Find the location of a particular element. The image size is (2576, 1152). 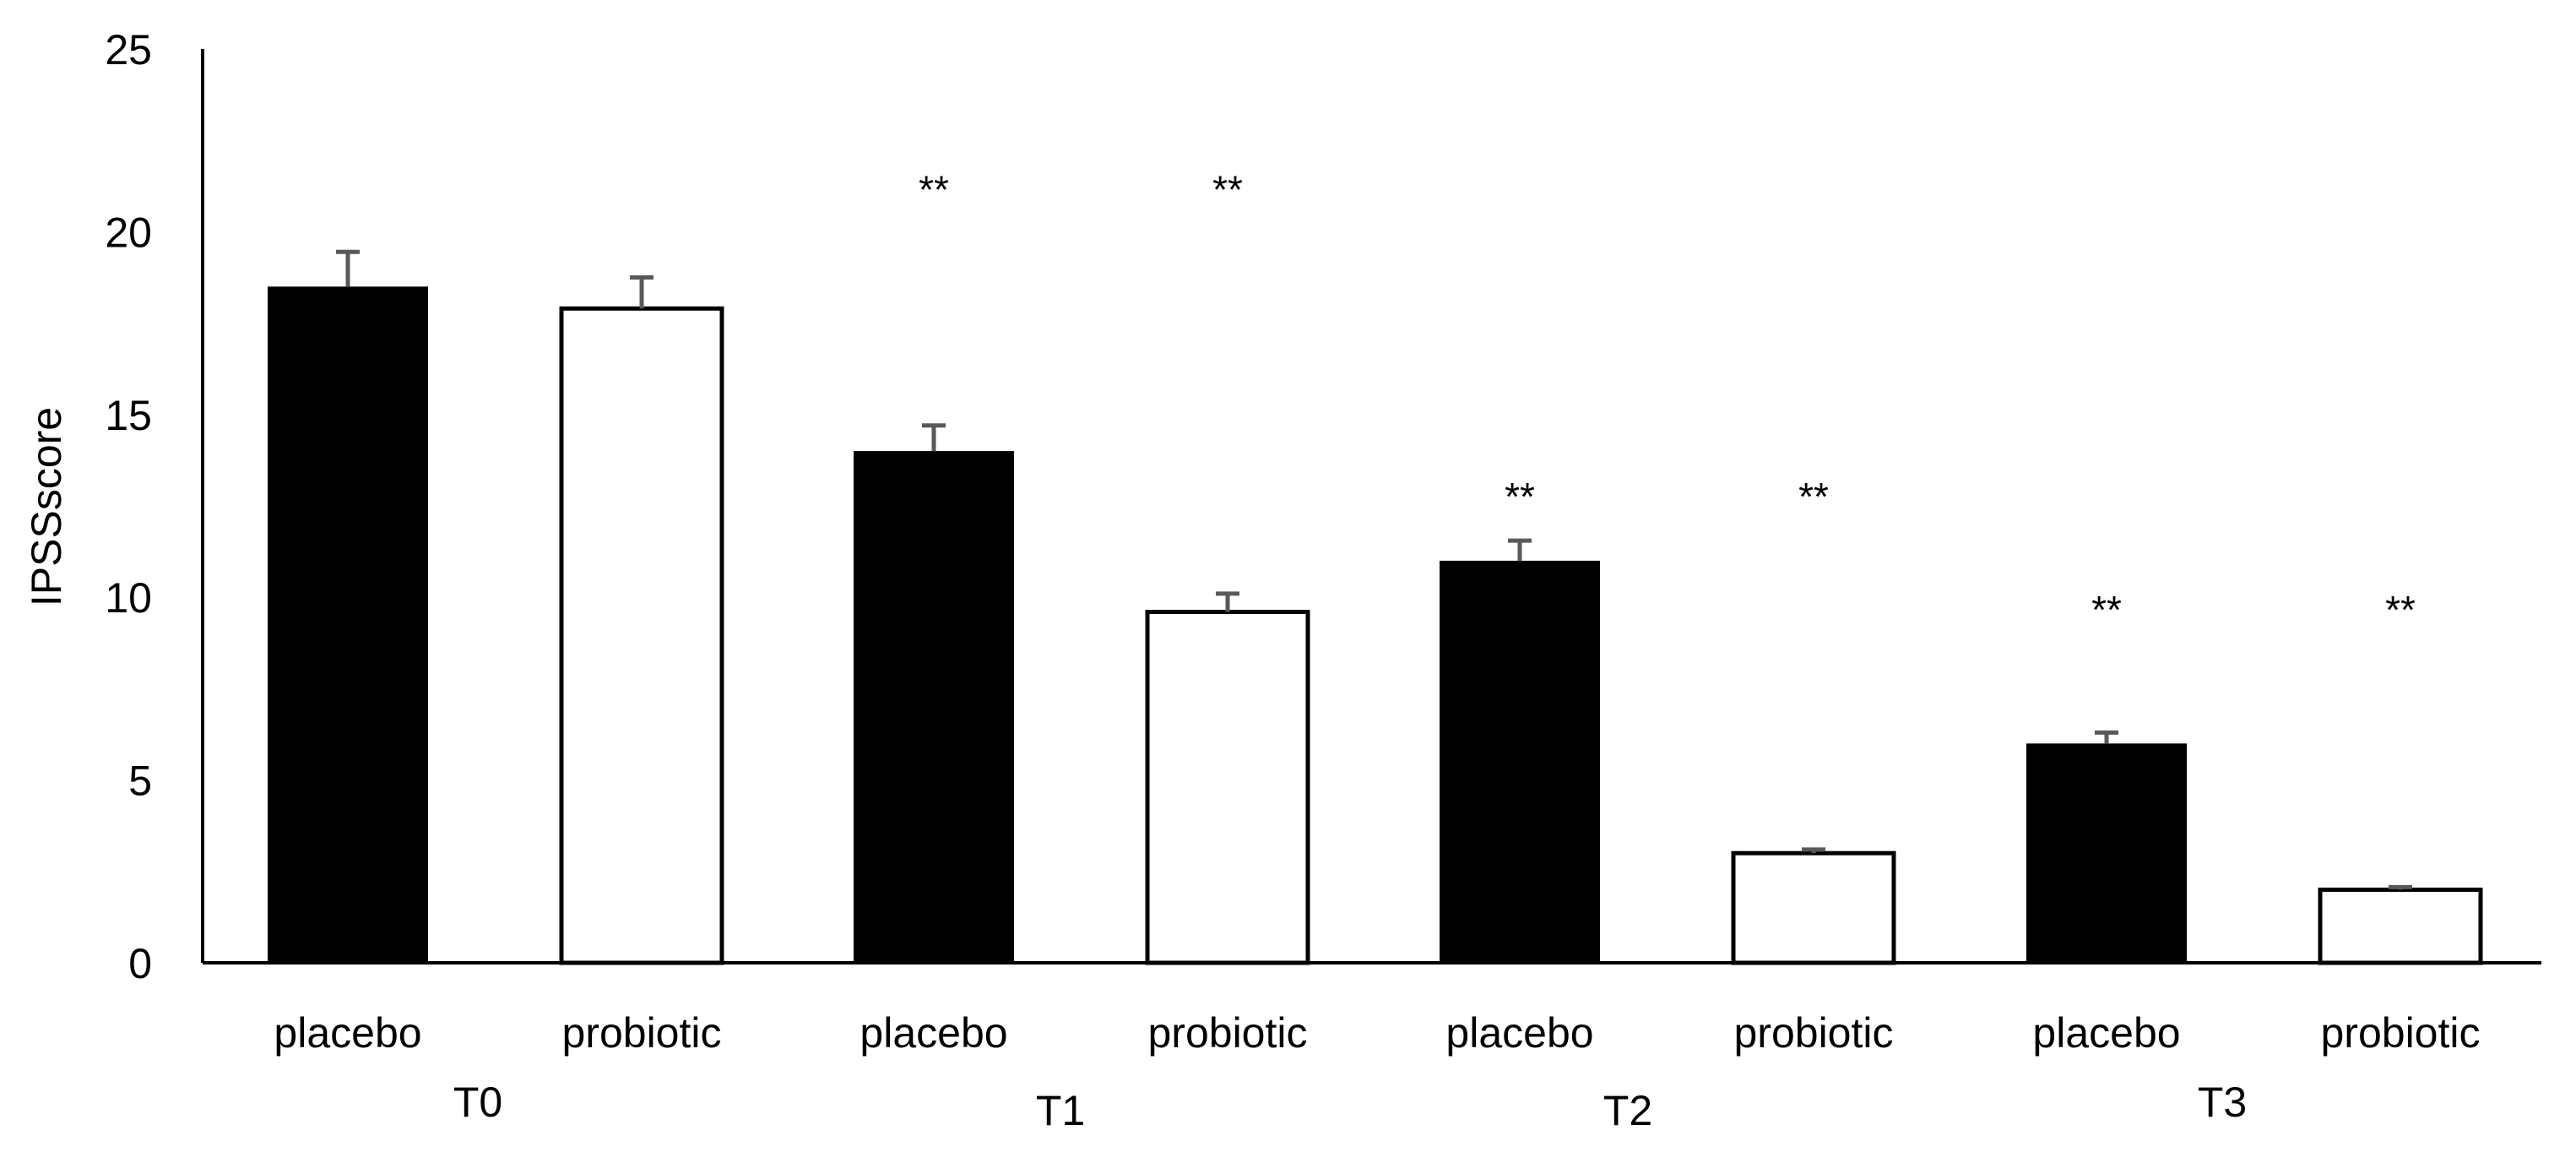

group-label-T1: T1 is located at coordinates (1060, 1110).